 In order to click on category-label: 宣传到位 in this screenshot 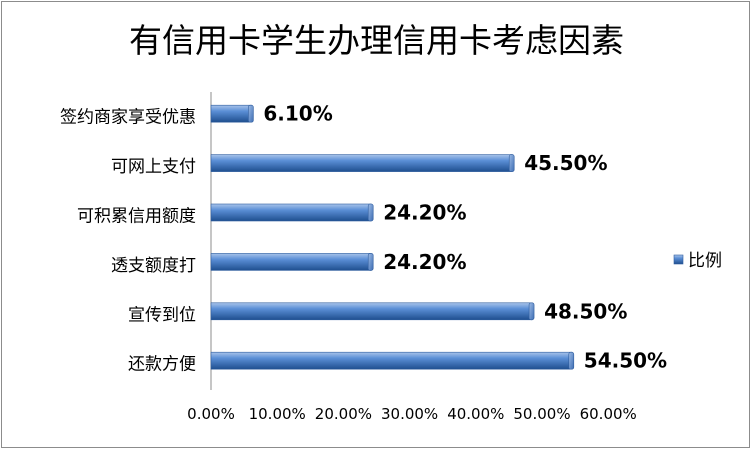, I will do `click(162, 315)`.